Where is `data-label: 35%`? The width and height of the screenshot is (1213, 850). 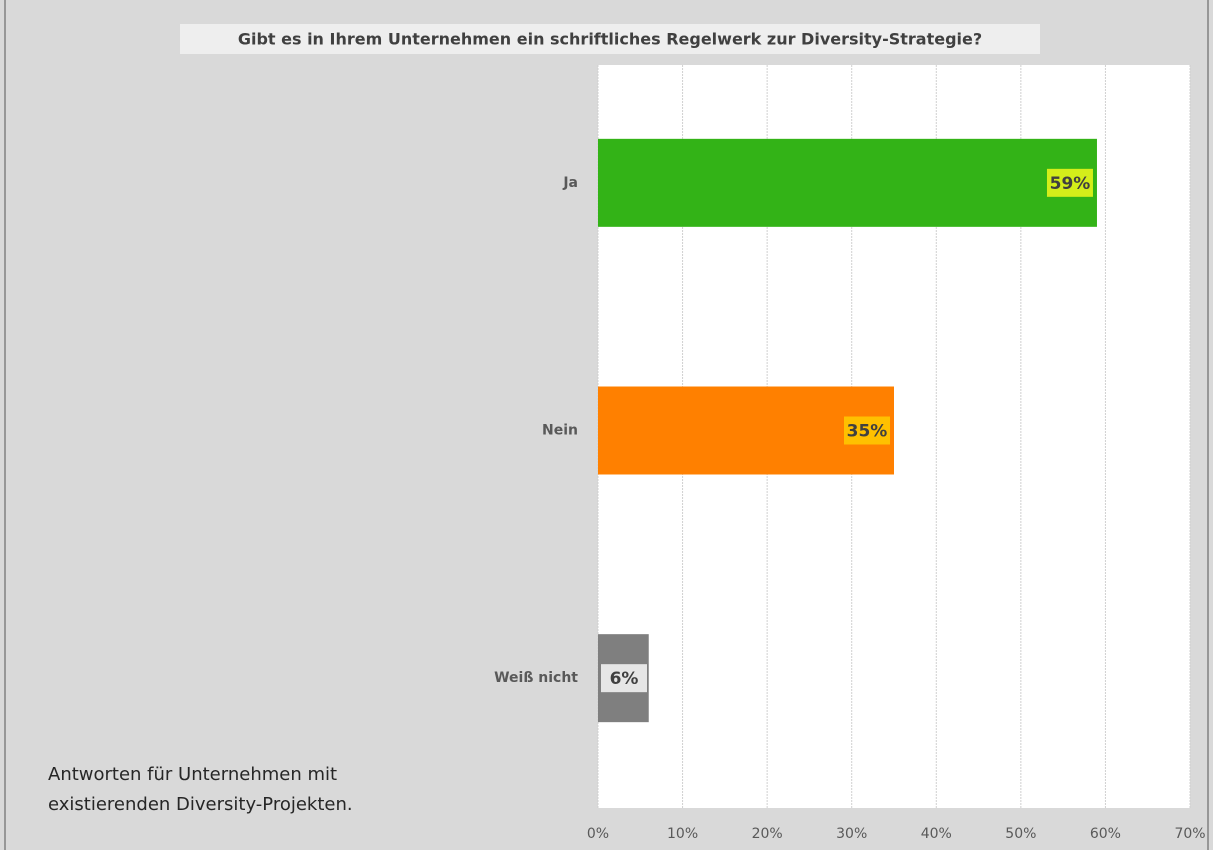 data-label: 35% is located at coordinates (867, 432).